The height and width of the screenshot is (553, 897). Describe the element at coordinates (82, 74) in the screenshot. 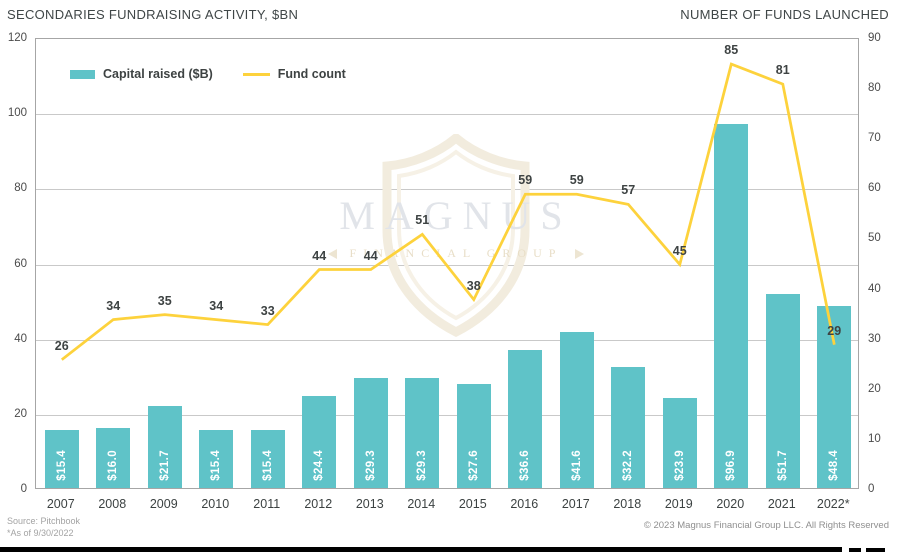

I see `legend-bar-swatch-icon` at that location.